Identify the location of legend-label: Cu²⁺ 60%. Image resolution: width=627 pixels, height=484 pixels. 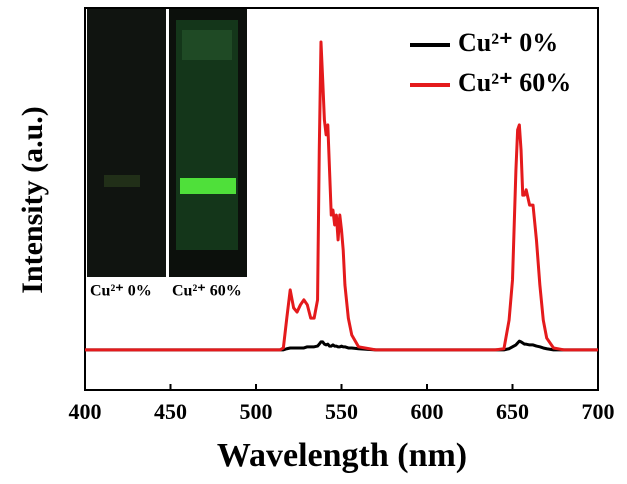
(514, 82).